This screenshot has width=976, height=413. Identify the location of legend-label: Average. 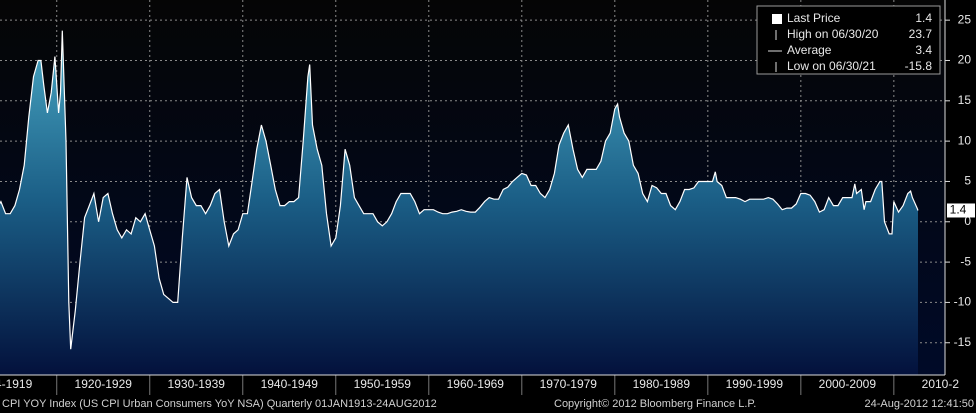
(809, 50).